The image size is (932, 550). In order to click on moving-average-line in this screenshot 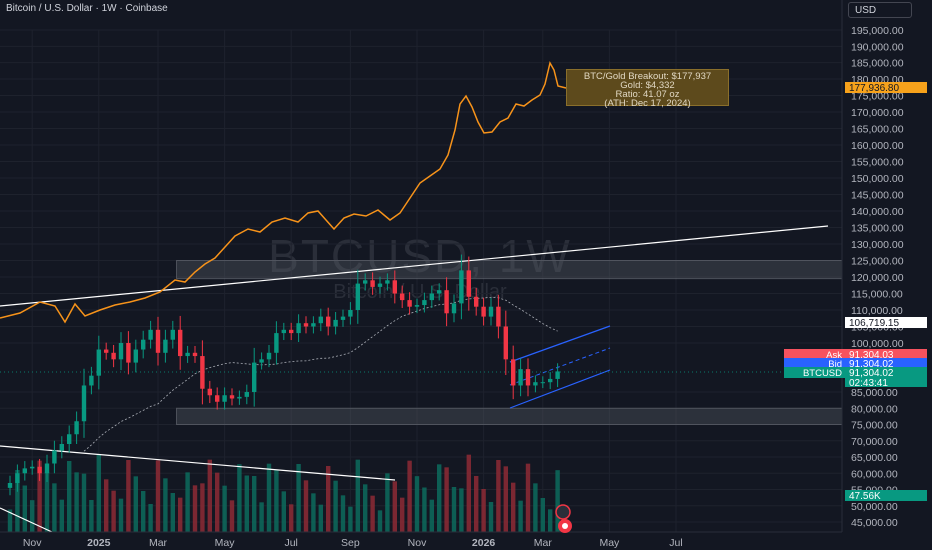, I will do `click(320, 374)`.